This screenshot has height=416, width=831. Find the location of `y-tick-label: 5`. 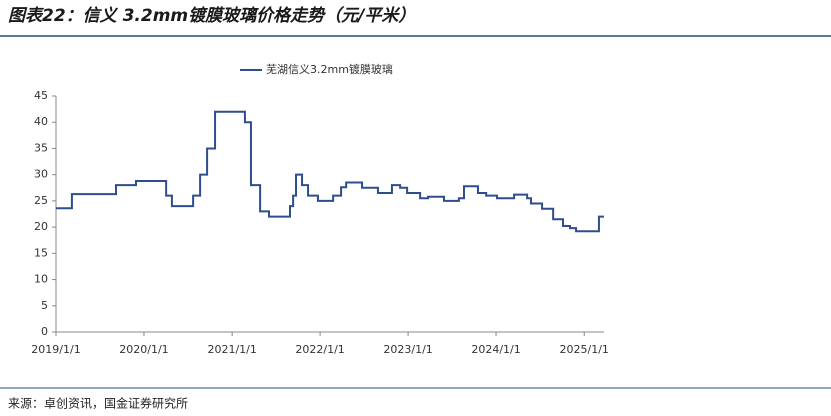

y-tick-label: 5 is located at coordinates (44, 305).